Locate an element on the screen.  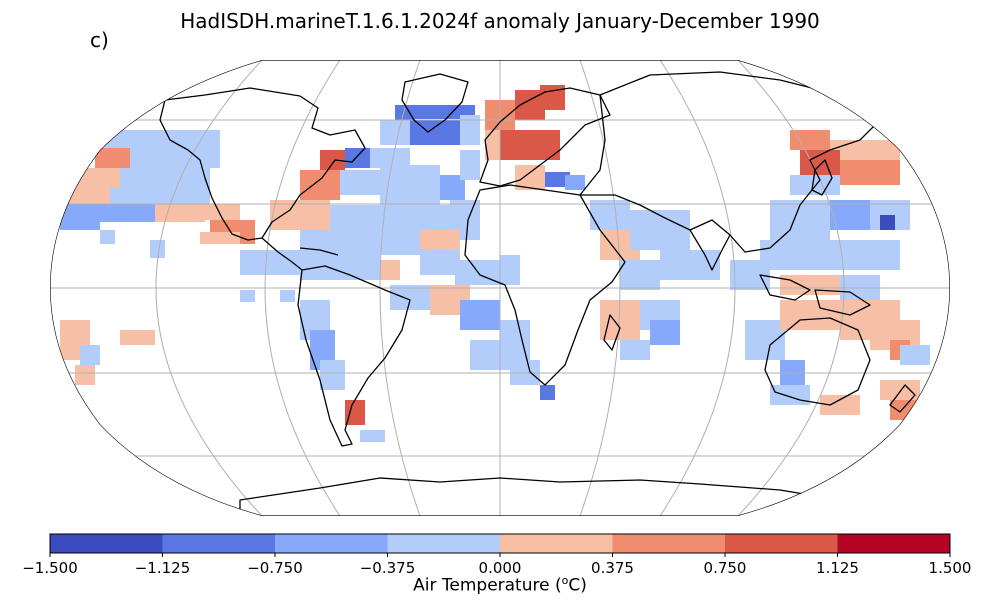
colorbar-tick-label: −1.125 is located at coordinates (162, 568).